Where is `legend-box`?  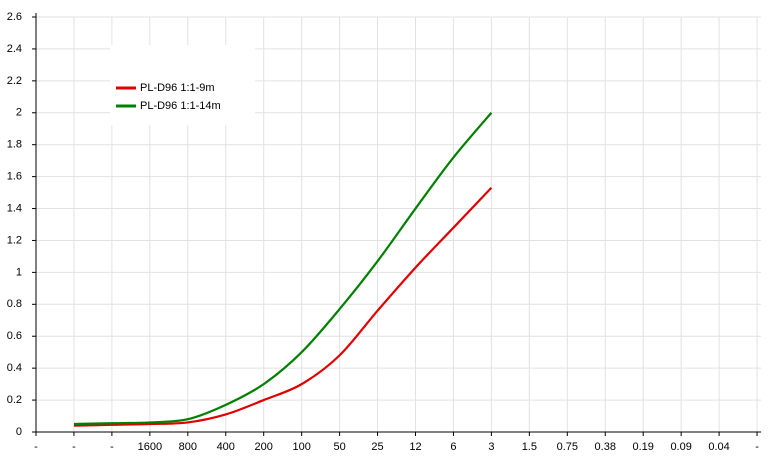 legend-box is located at coordinates (182, 85).